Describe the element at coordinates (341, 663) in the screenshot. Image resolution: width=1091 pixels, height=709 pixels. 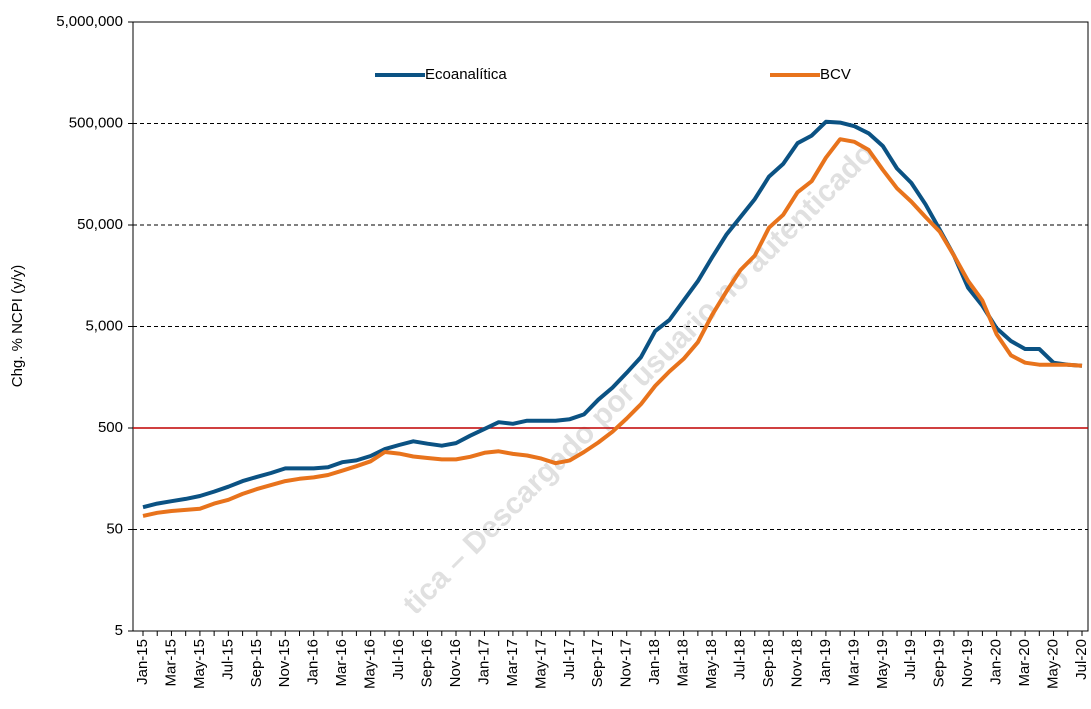
I see `x-tick-label: Mar-16` at that location.